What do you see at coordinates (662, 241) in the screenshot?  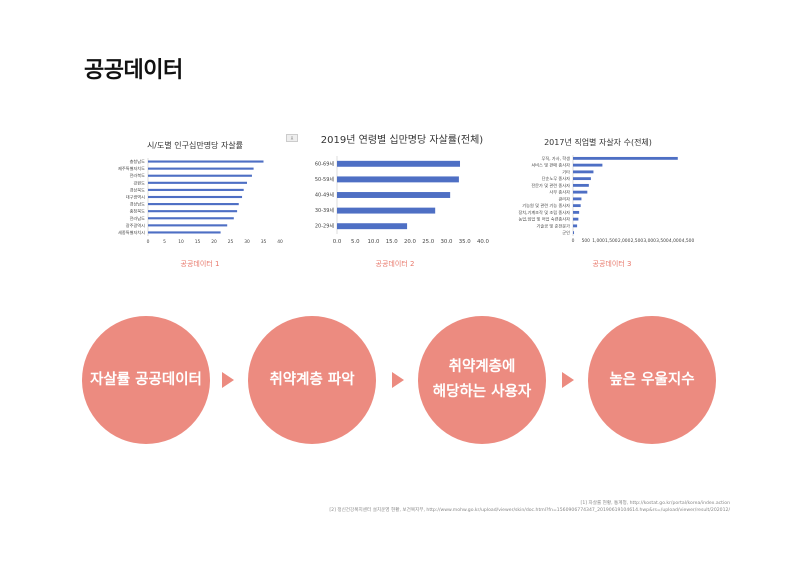 I see `tick-label: 3,500` at bounding box center [662, 241].